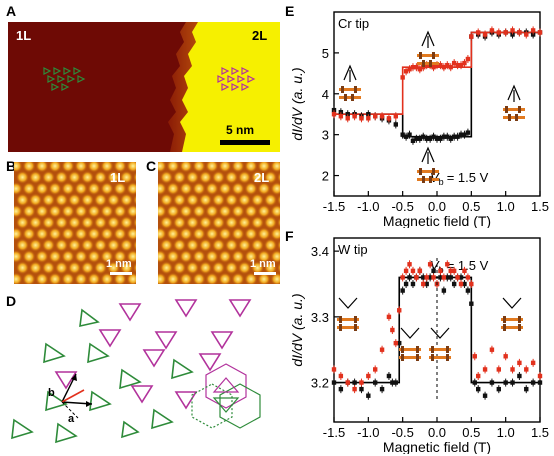 The image size is (554, 456). I want to click on panel-label-b: B, so click(11, 166).